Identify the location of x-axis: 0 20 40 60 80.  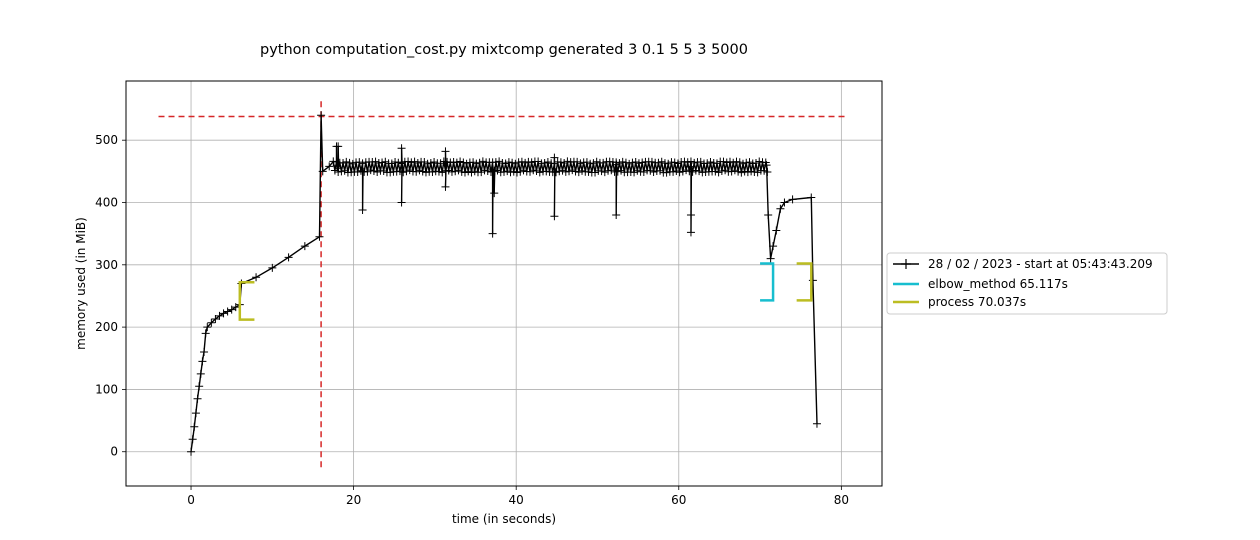
(518, 496).